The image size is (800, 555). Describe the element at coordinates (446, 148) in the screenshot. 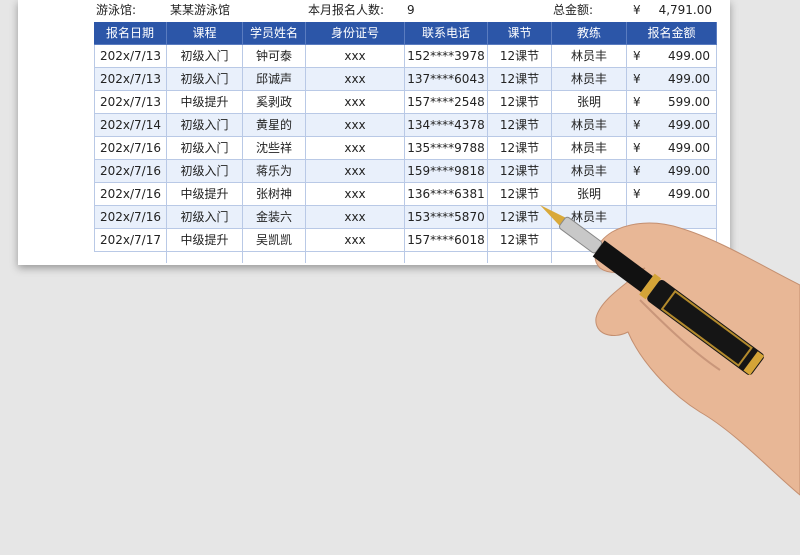

I see `table-cell: 135****9788` at that location.